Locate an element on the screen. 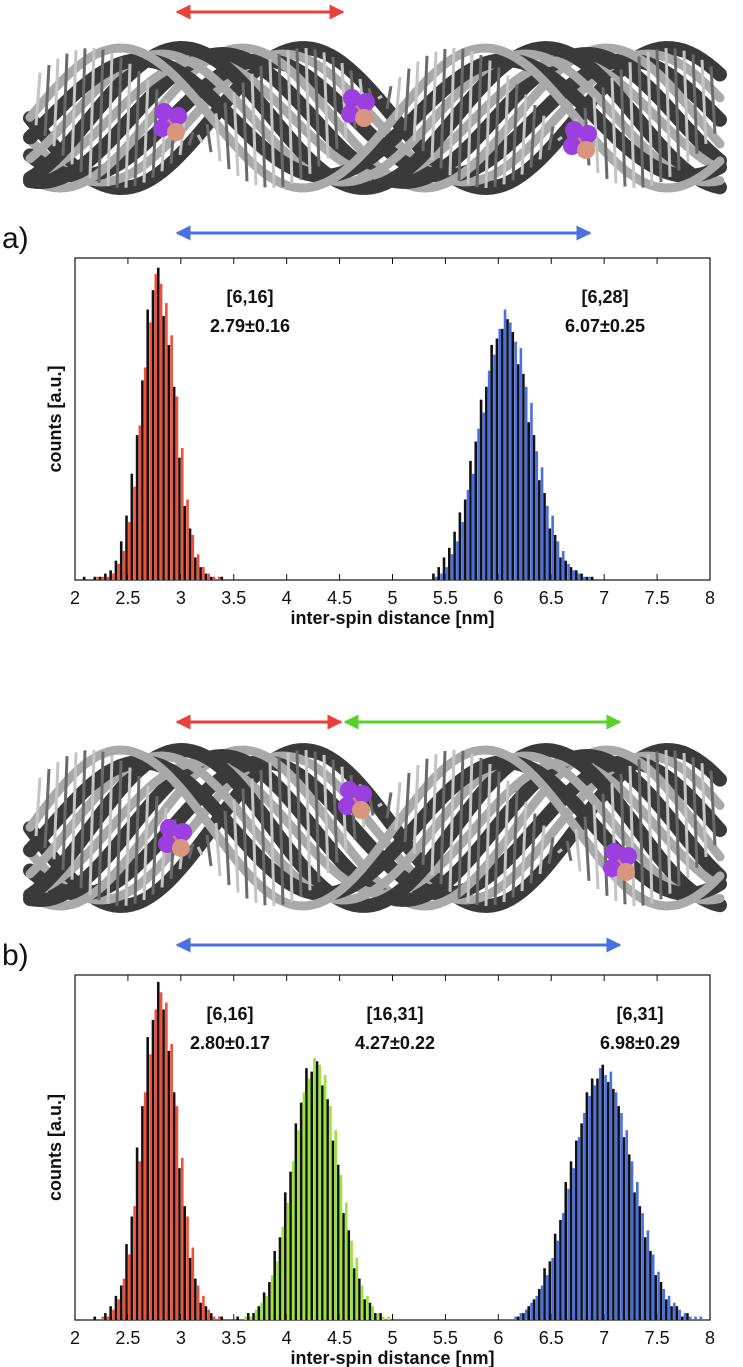 The width and height of the screenshot is (743, 1367). x-axis-label: inter-spin distance [nm] is located at coordinates (392, 618).